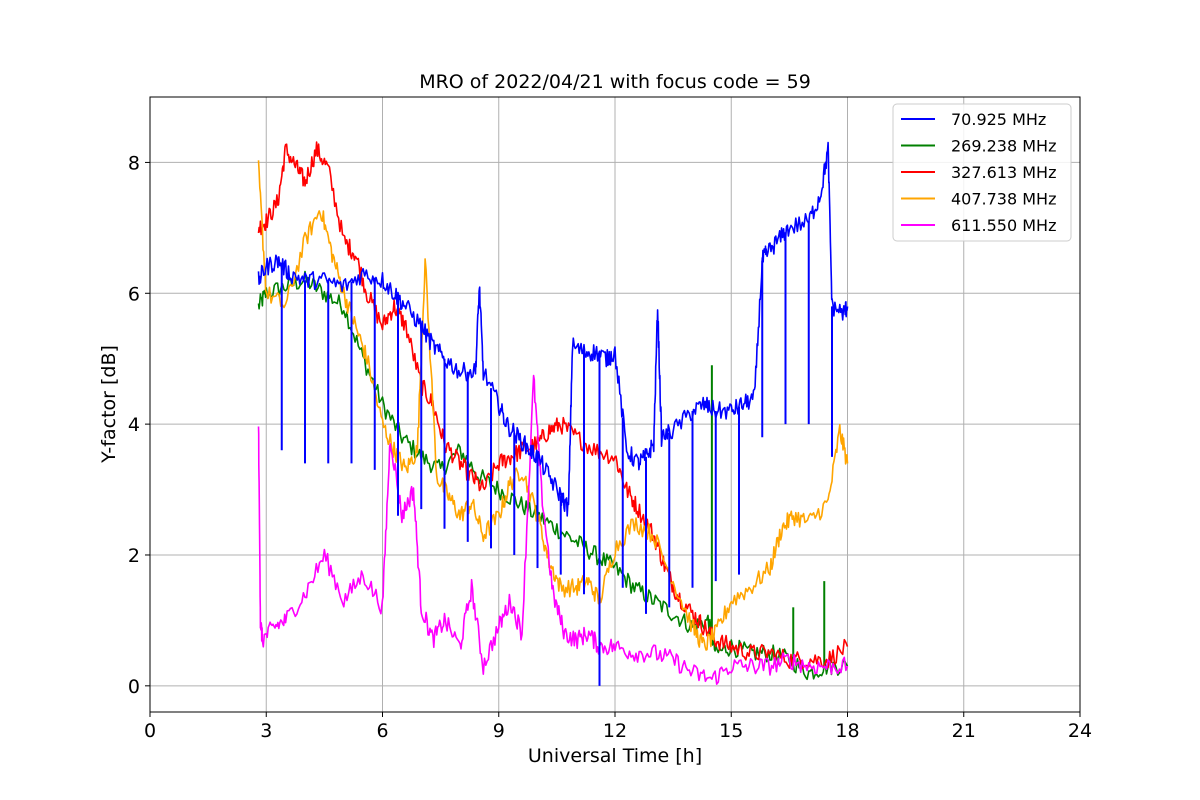  What do you see at coordinates (998, 119) in the screenshot?
I see `legend-label: 70.925 MHz` at bounding box center [998, 119].